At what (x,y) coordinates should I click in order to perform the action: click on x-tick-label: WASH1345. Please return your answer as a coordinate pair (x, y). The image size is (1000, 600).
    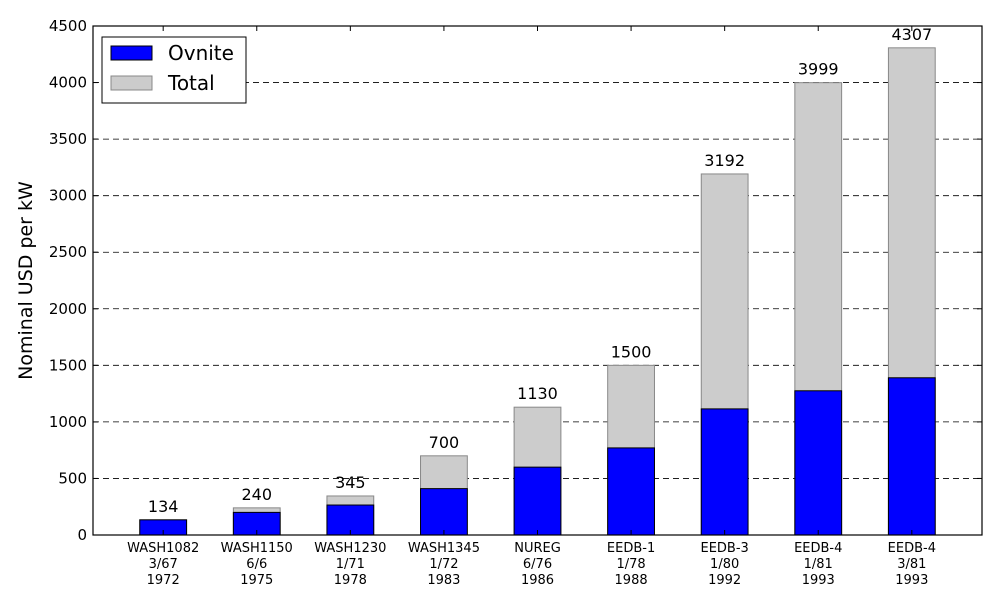
    Looking at the image, I should click on (444, 548).